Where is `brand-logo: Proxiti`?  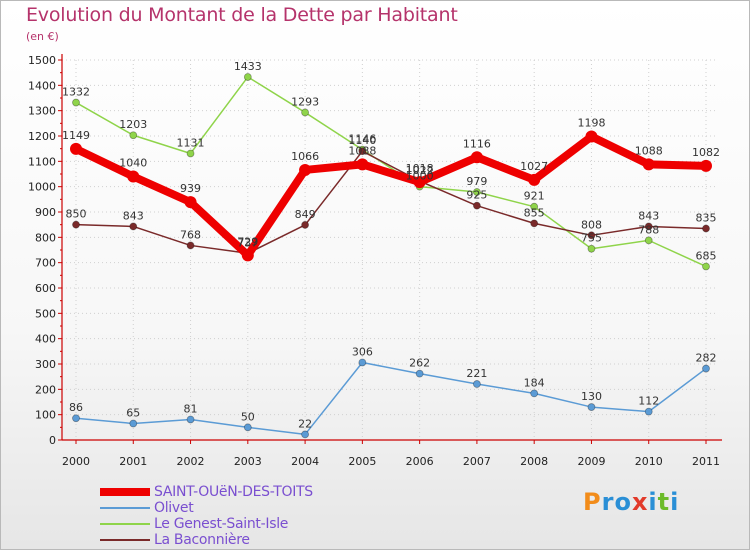 brand-logo: Proxiti is located at coordinates (631, 502).